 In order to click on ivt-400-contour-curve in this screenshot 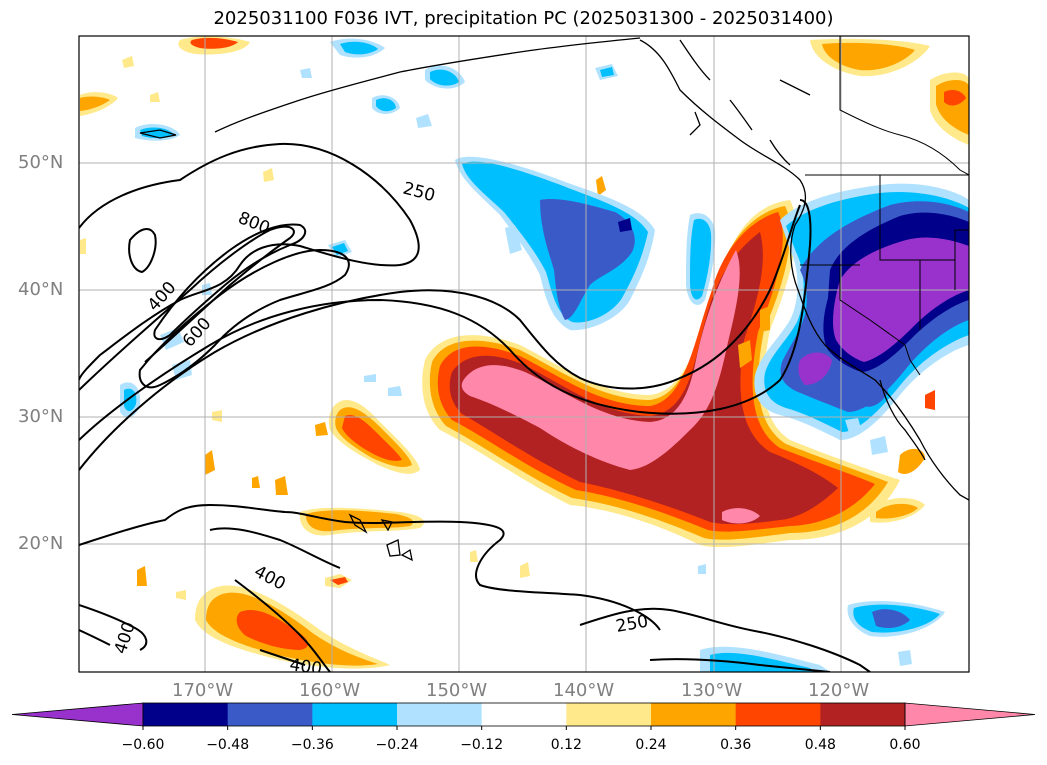, I will do `click(187, 308)`.